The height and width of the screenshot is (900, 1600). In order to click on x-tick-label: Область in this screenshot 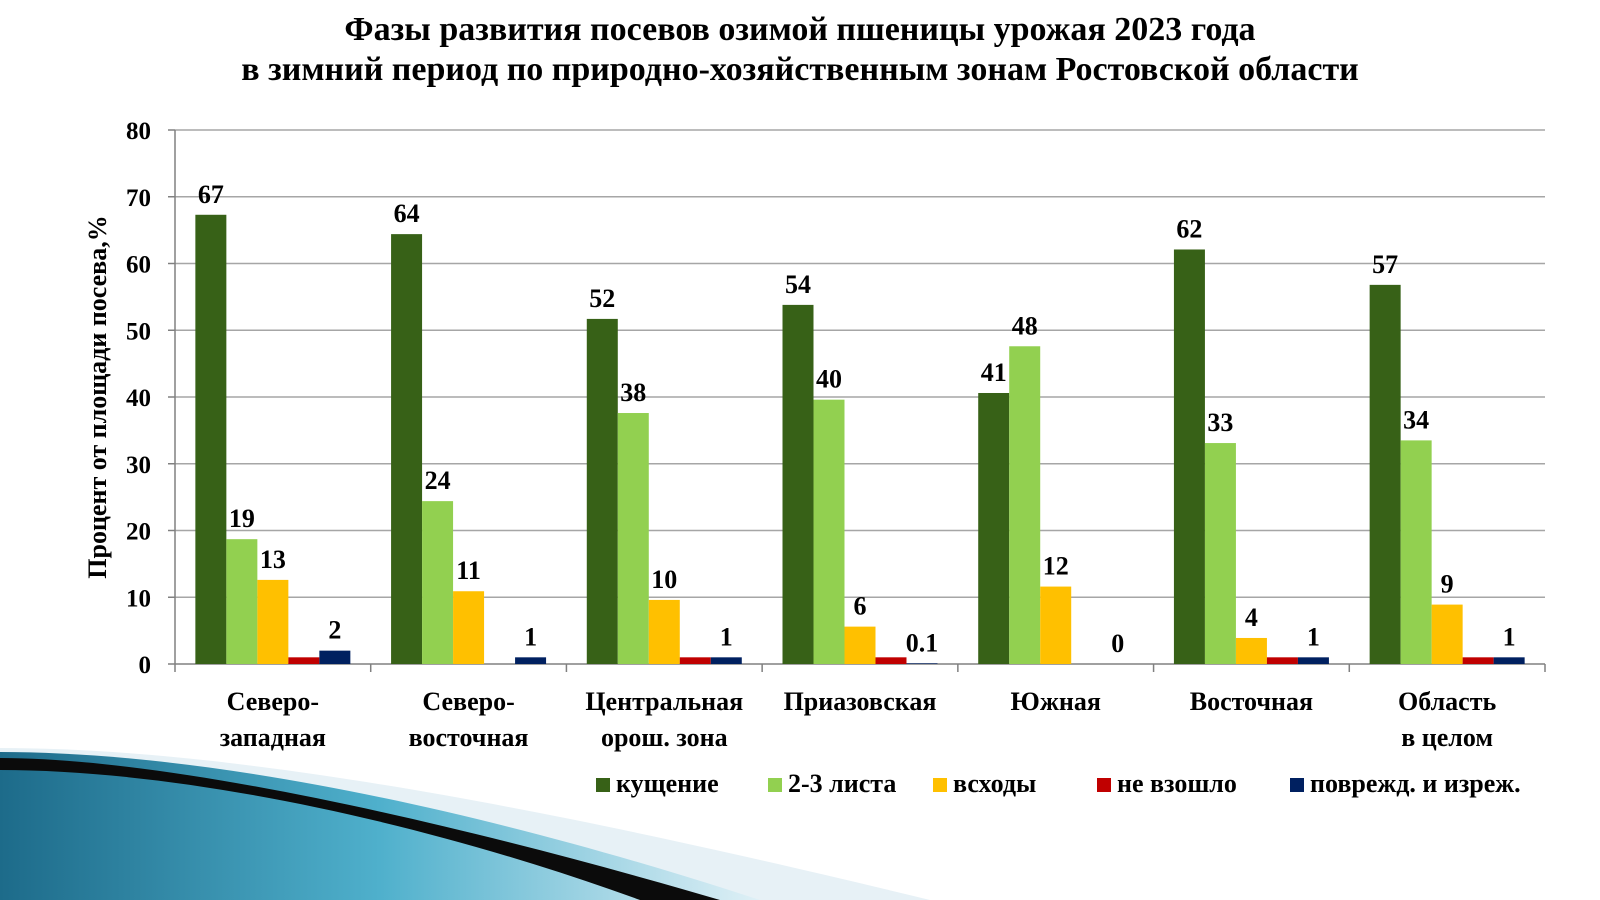, I will do `click(1447, 701)`.